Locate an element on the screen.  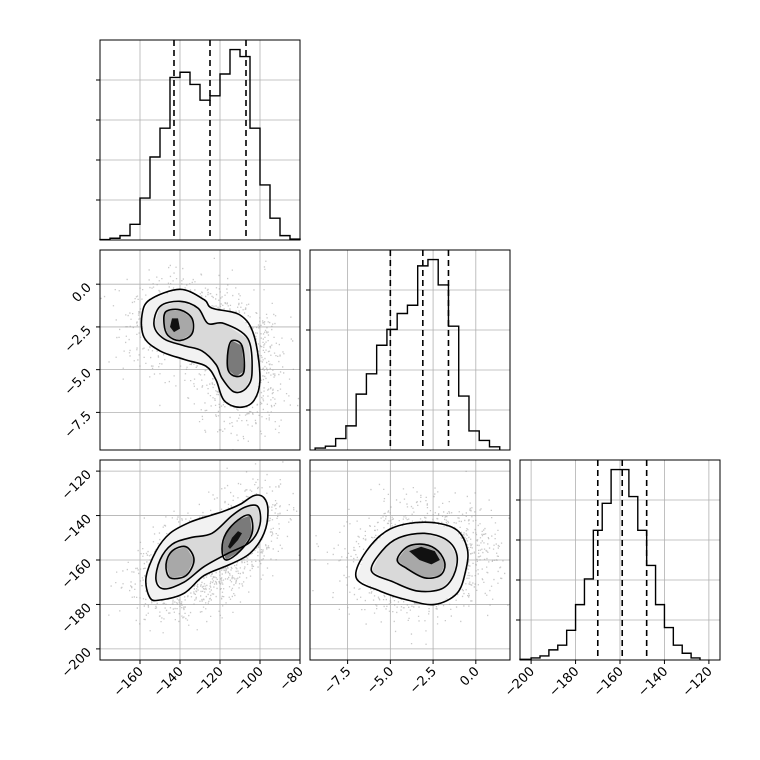
scatter-panel-2-content is located at coordinates (410, 560).